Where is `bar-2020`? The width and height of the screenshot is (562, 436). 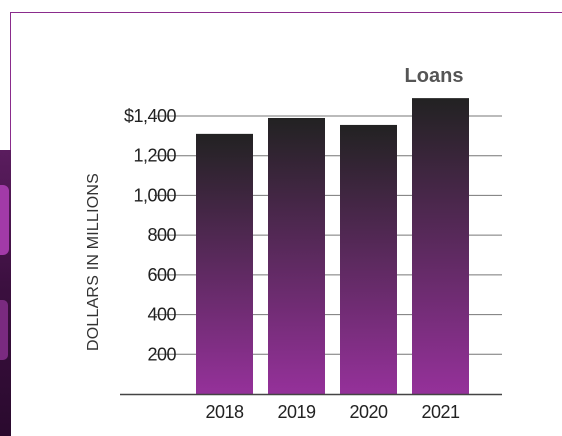 bar-2020 is located at coordinates (368, 259).